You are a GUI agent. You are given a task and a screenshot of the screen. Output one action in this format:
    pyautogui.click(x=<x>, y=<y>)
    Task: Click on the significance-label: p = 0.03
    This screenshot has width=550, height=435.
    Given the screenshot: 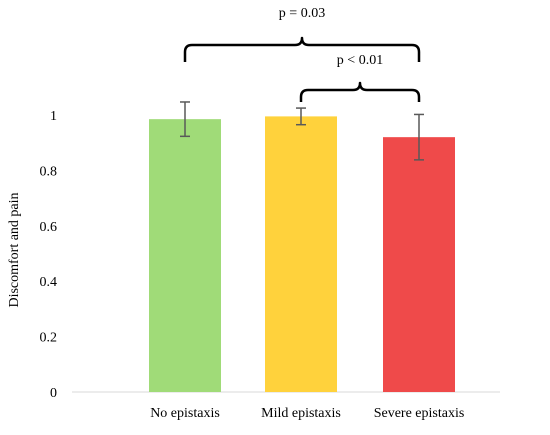 What is the action you would take?
    pyautogui.click(x=302, y=13)
    